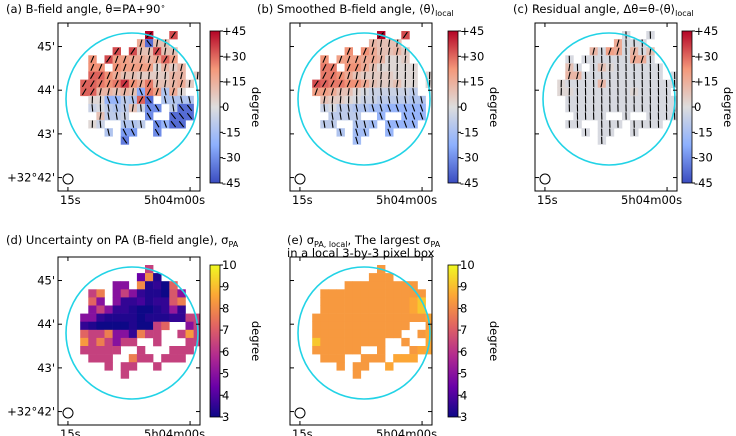  Describe the element at coordinates (129, 107) in the screenshot. I see `plot-frame` at that location.